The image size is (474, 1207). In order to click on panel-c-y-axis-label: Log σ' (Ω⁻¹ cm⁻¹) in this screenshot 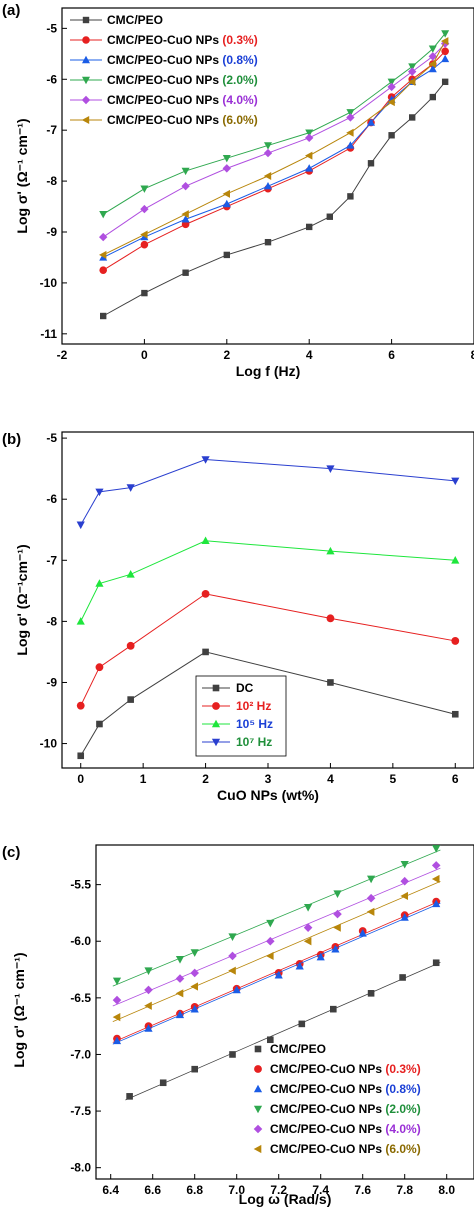, I will do `click(19, 1009)`.